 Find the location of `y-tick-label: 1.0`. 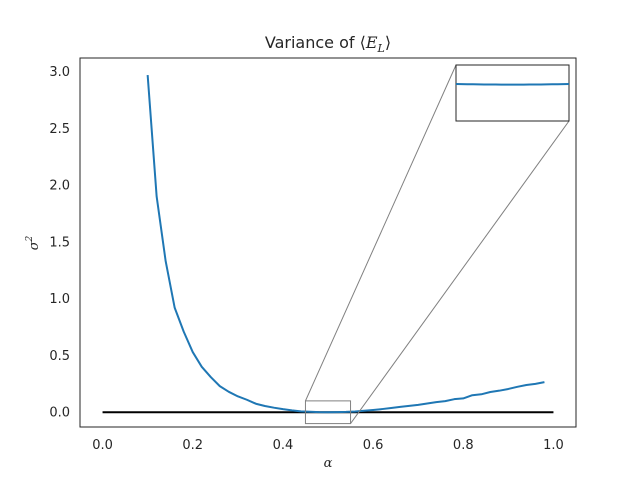

y-tick-label: 1.0 is located at coordinates (59, 299).